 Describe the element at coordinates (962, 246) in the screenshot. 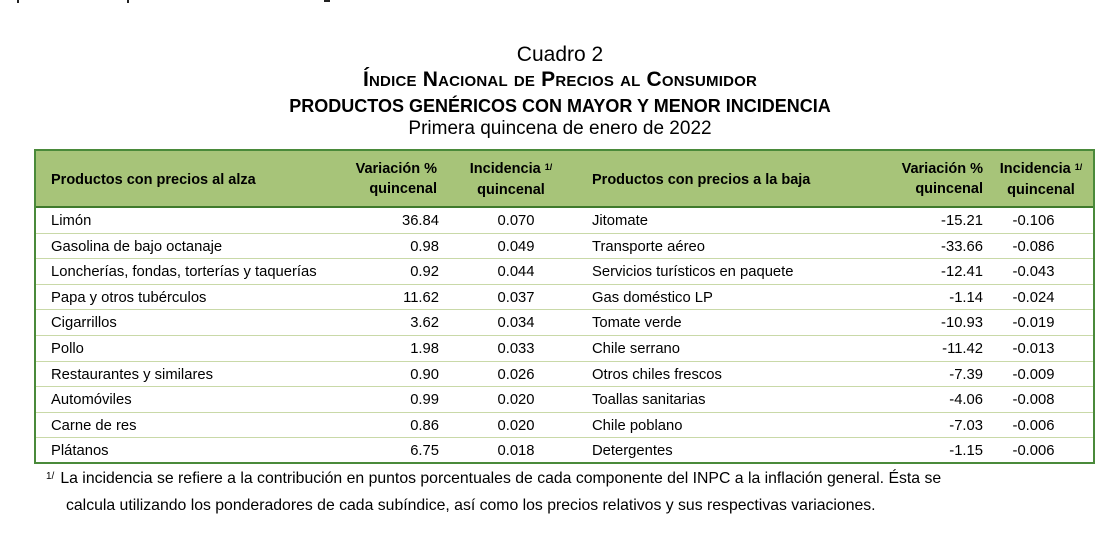

I see `variation-down: -33.66` at that location.